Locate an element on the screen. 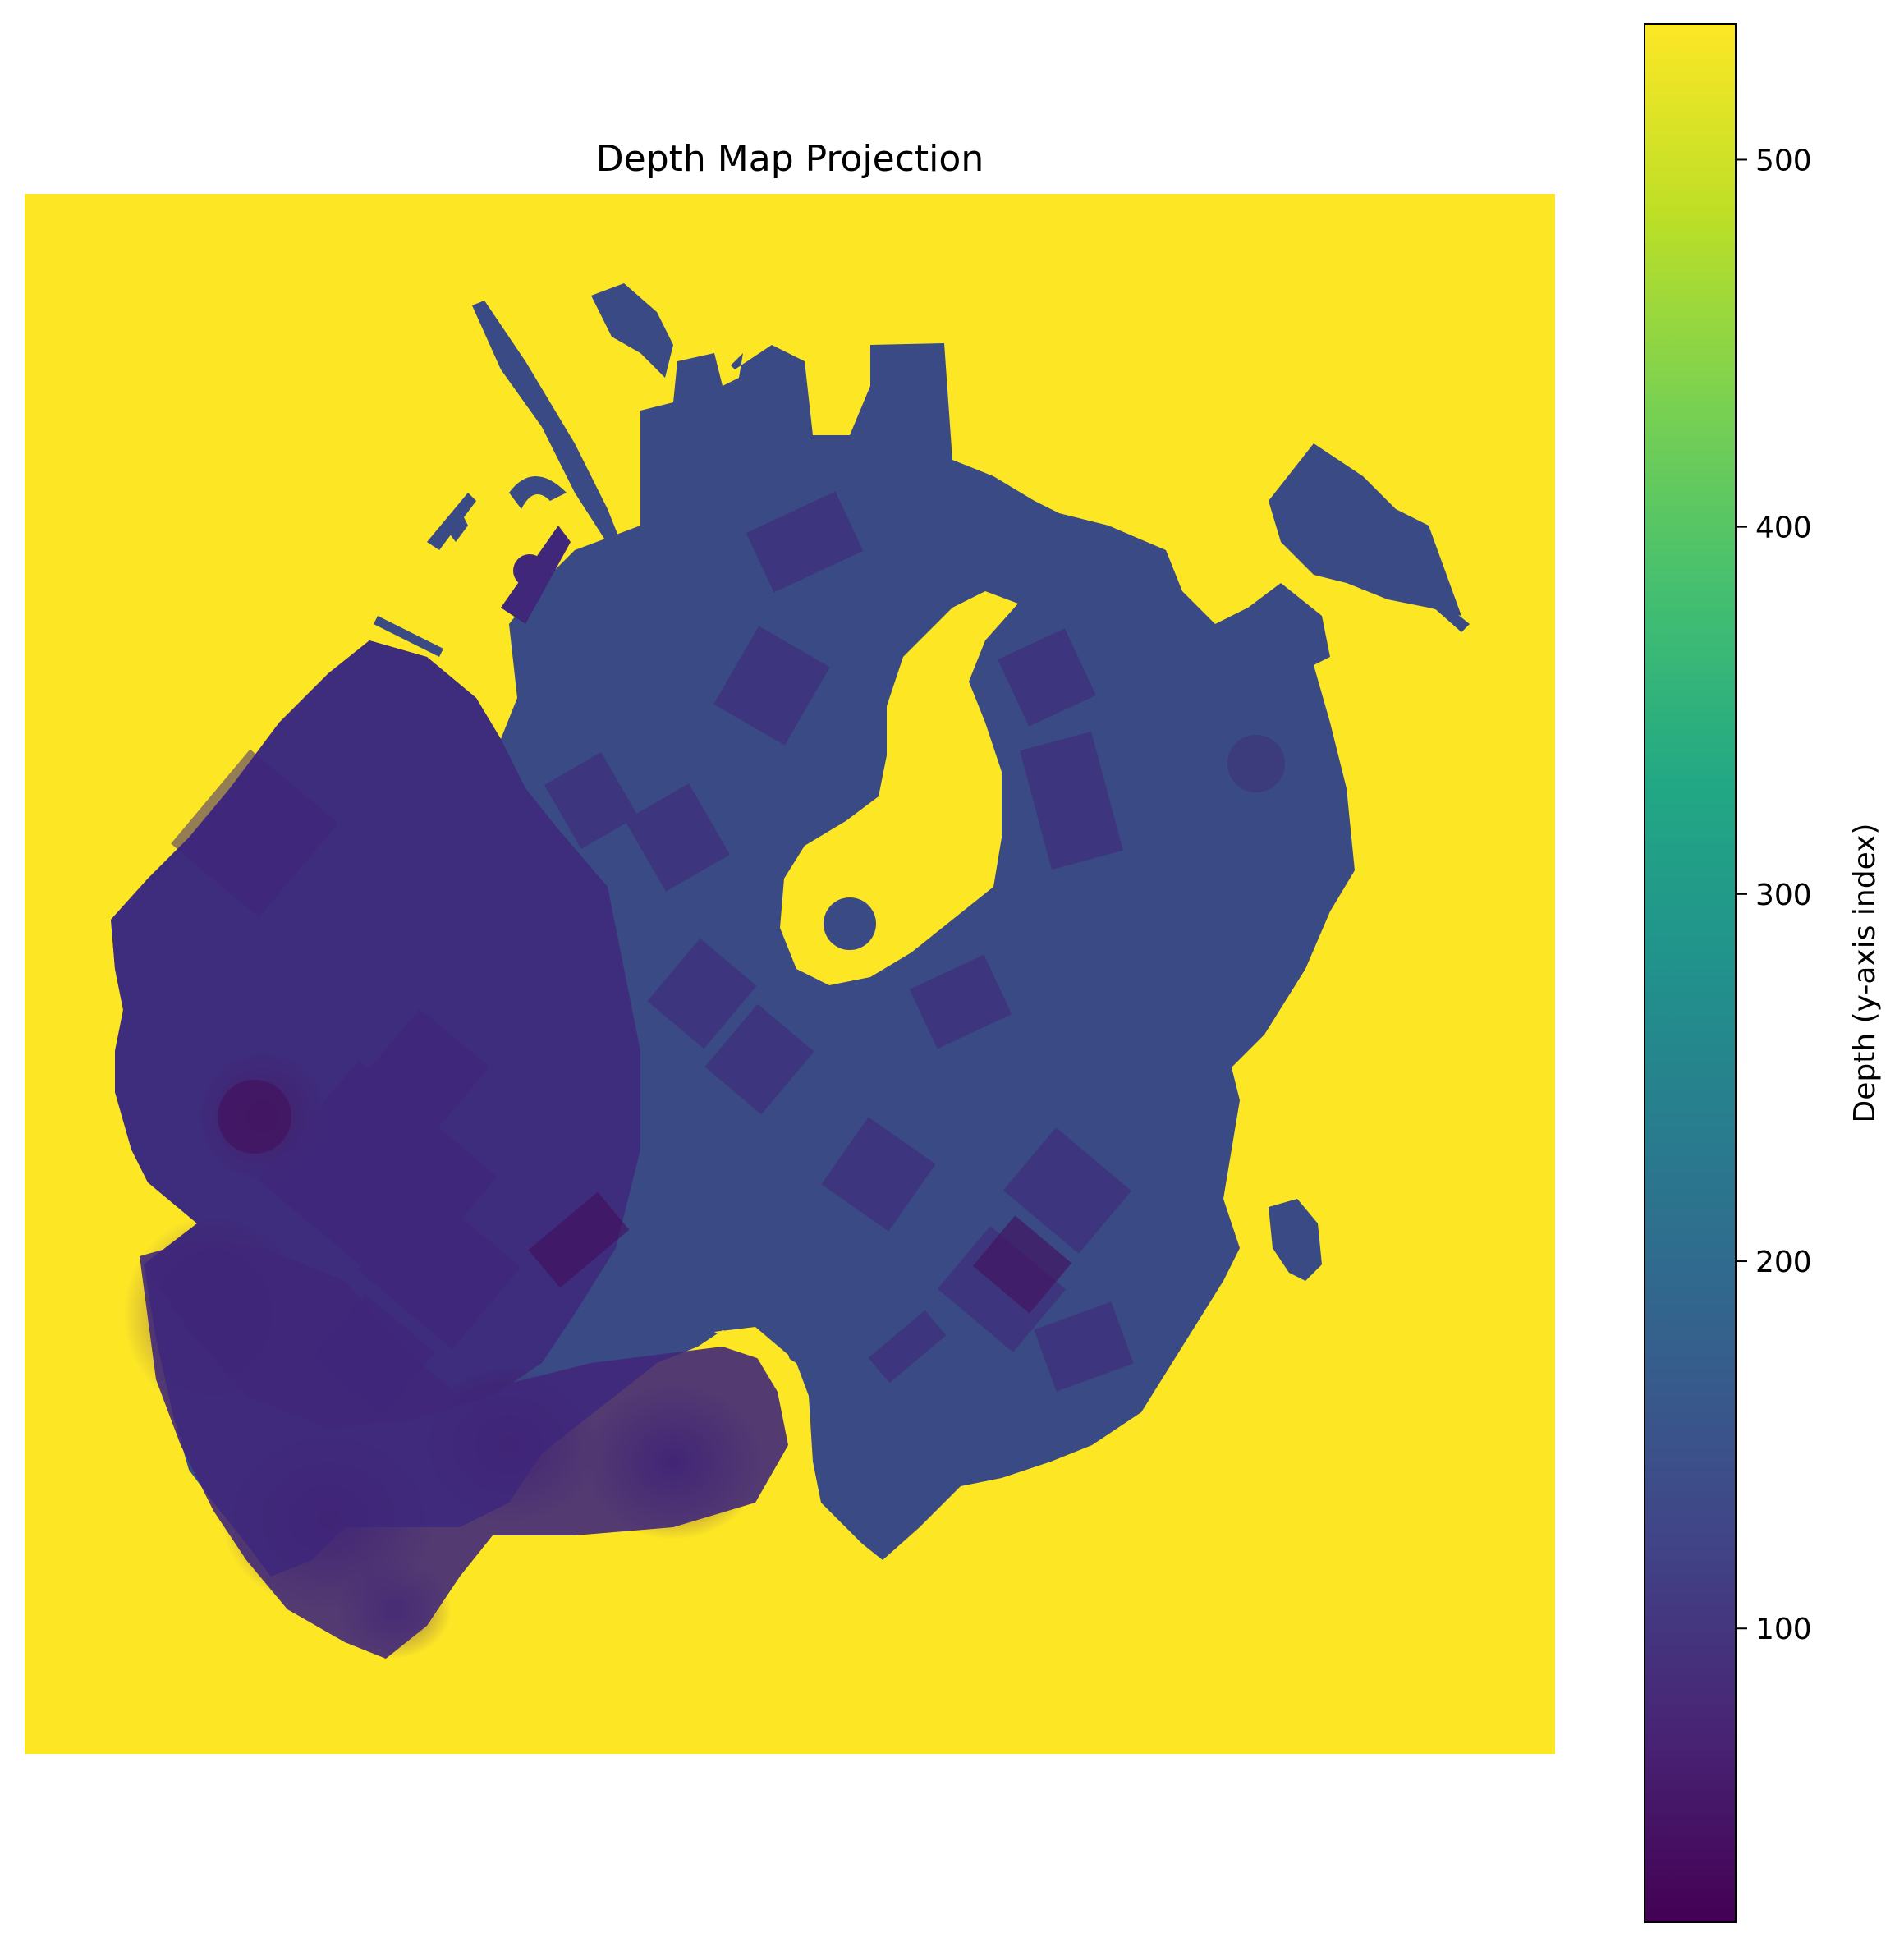  colorbar-tick-label: 500 is located at coordinates (1783, 160).